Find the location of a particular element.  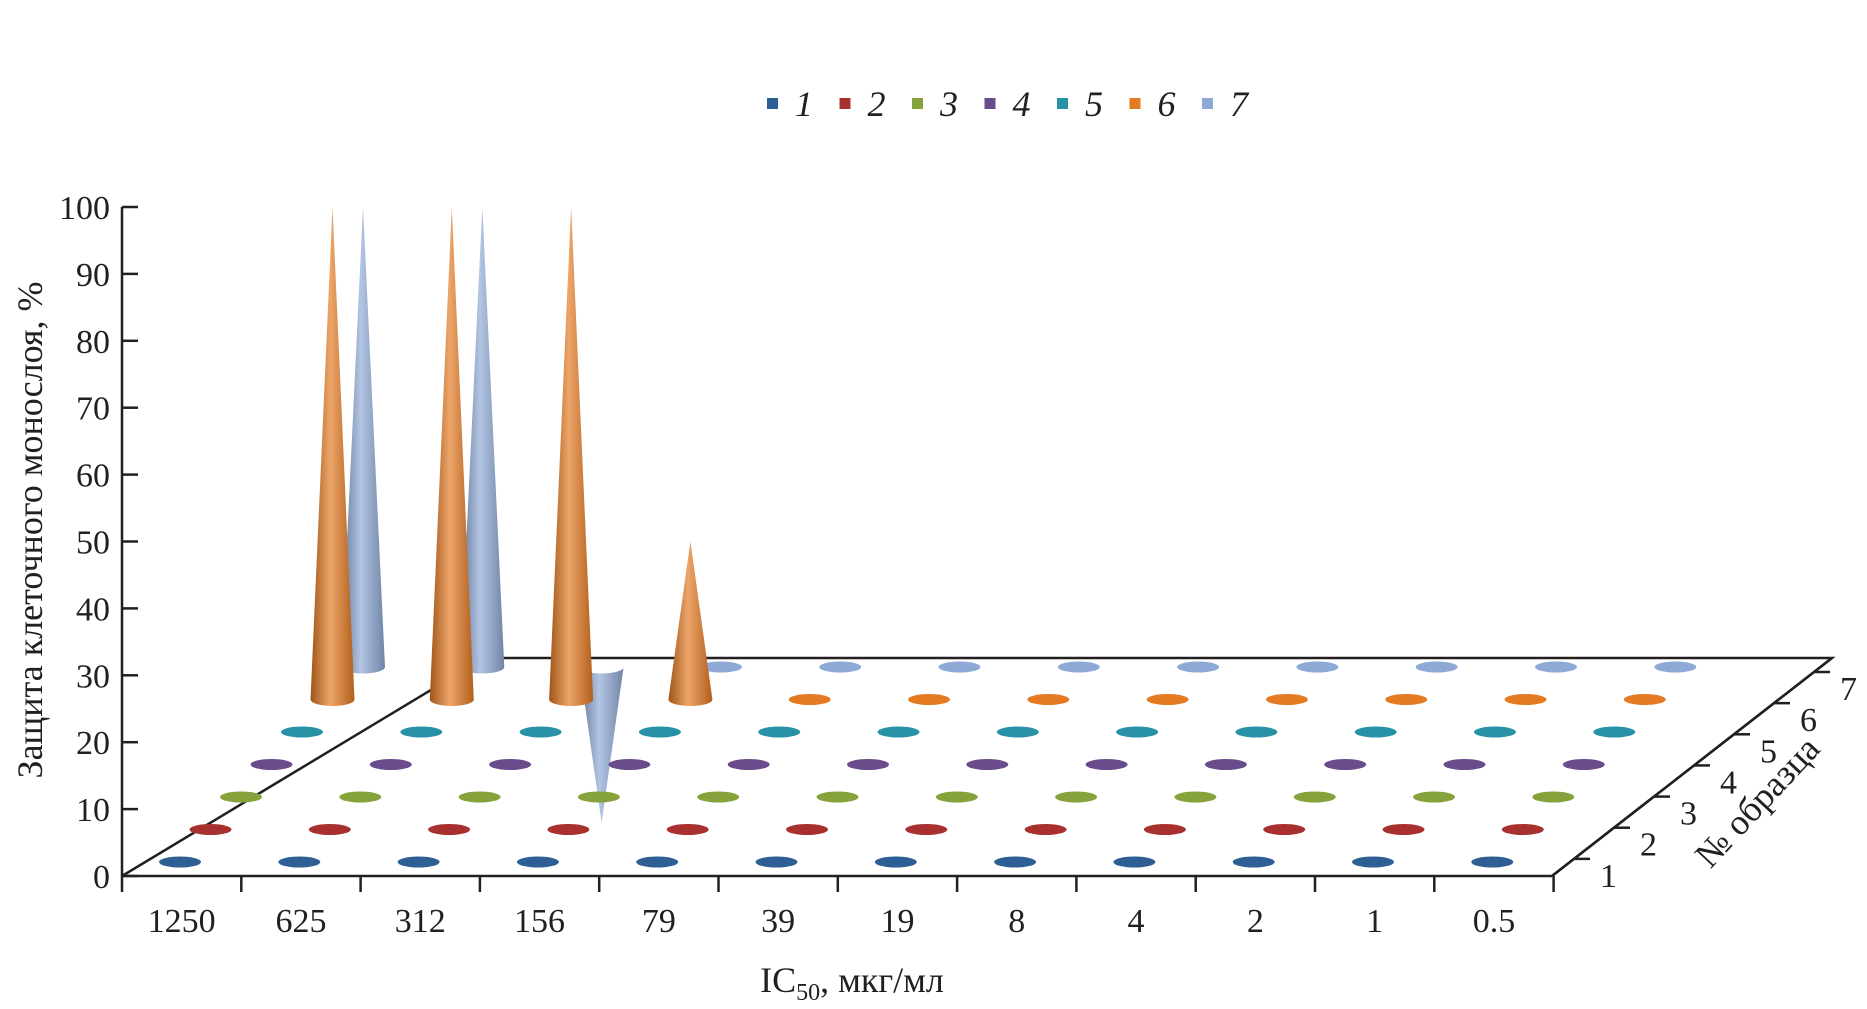

legend-label-5: 5 is located at coordinates (1094, 104).